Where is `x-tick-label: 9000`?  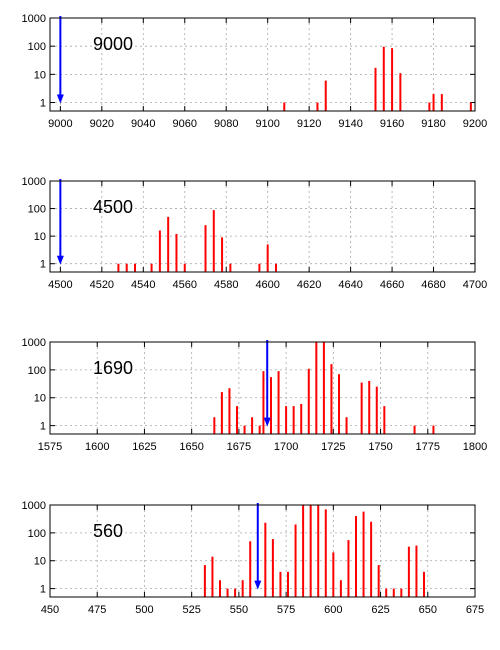 x-tick-label: 9000 is located at coordinates (60, 124).